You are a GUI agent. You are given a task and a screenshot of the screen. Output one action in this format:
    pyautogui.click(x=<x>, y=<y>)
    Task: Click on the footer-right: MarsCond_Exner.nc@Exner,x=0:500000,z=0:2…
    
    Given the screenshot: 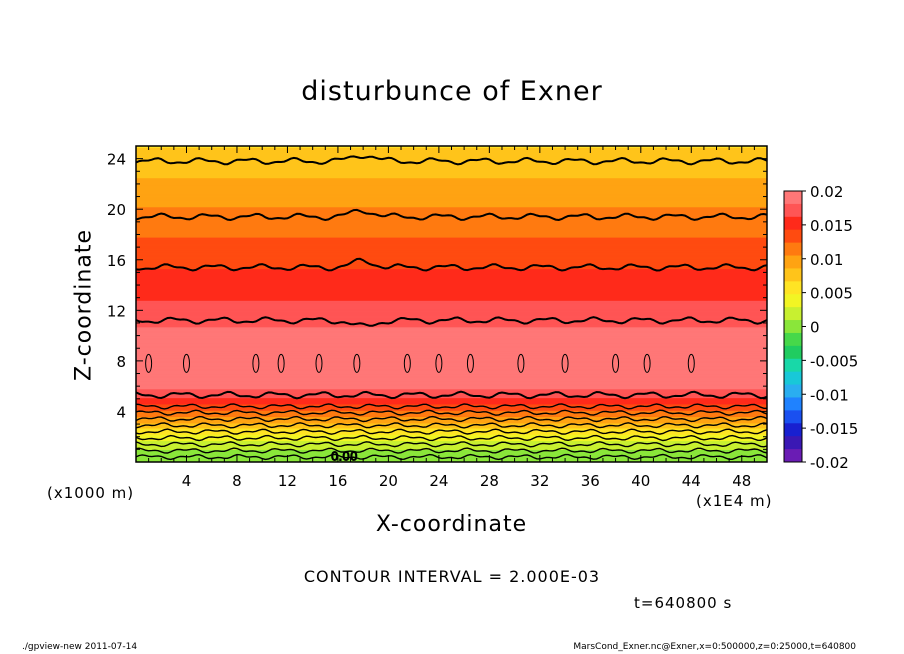 What is the action you would take?
    pyautogui.click(x=714, y=647)
    